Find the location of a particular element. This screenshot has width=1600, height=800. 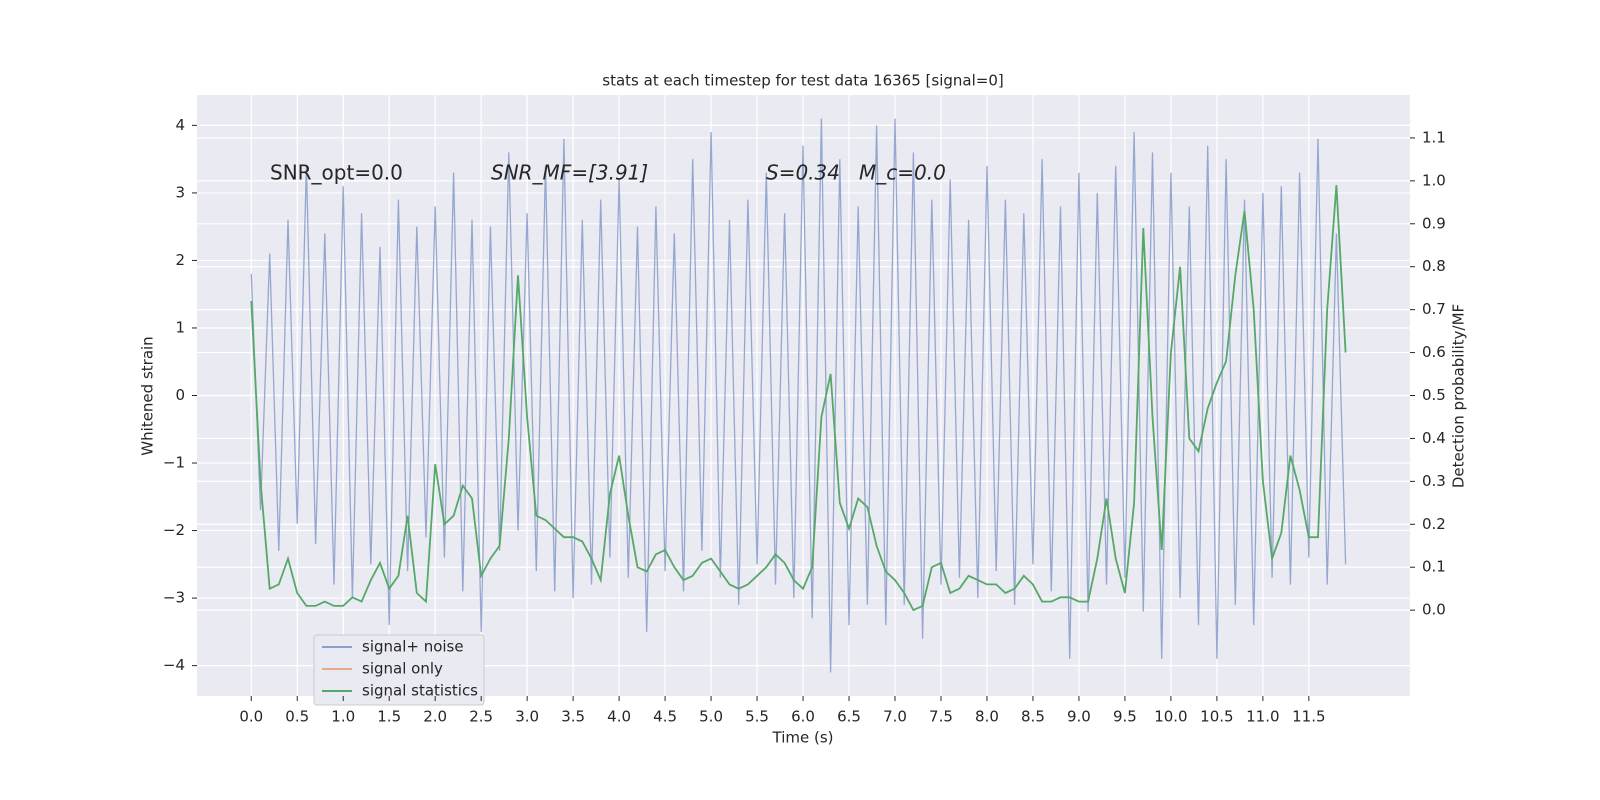

y2-tick-label: 0.2 is located at coordinates (1434, 524).